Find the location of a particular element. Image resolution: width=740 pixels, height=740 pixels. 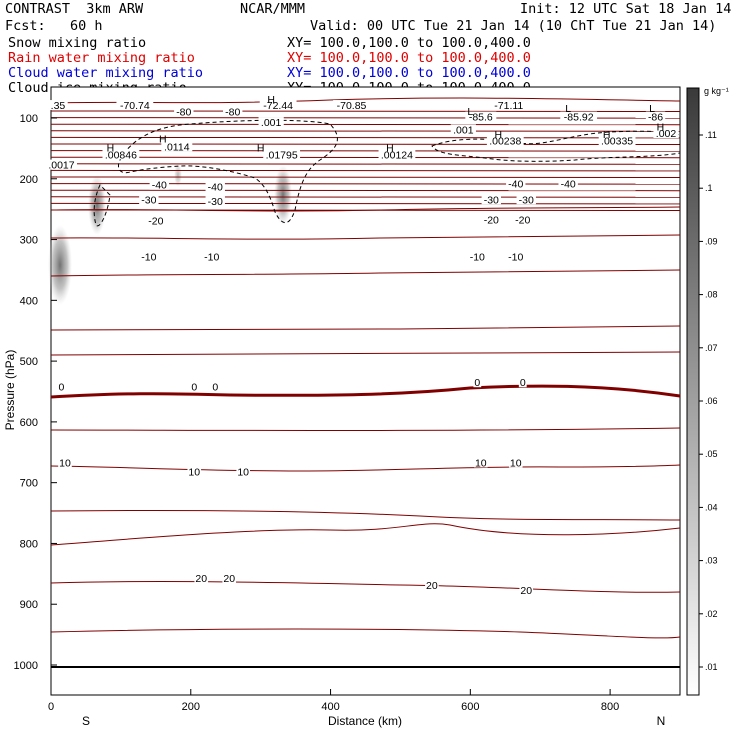

colorbar is located at coordinates (693, 391).